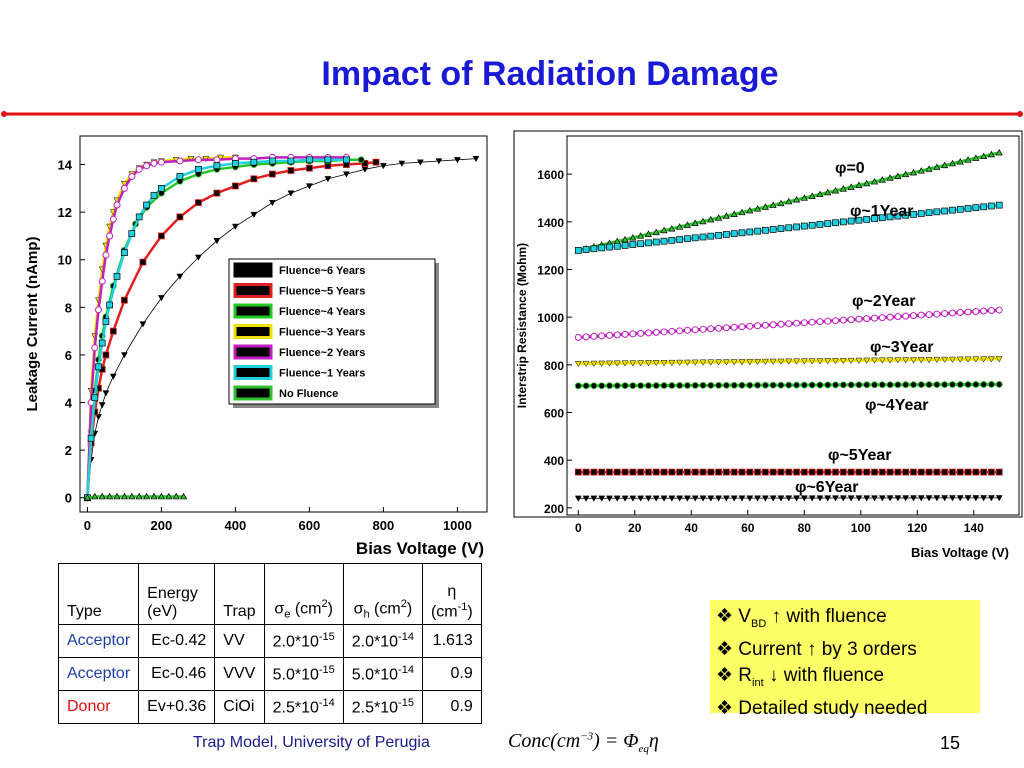  Describe the element at coordinates (322, 353) in the screenshot. I see `legend-label: Fluence~2 Years` at that location.